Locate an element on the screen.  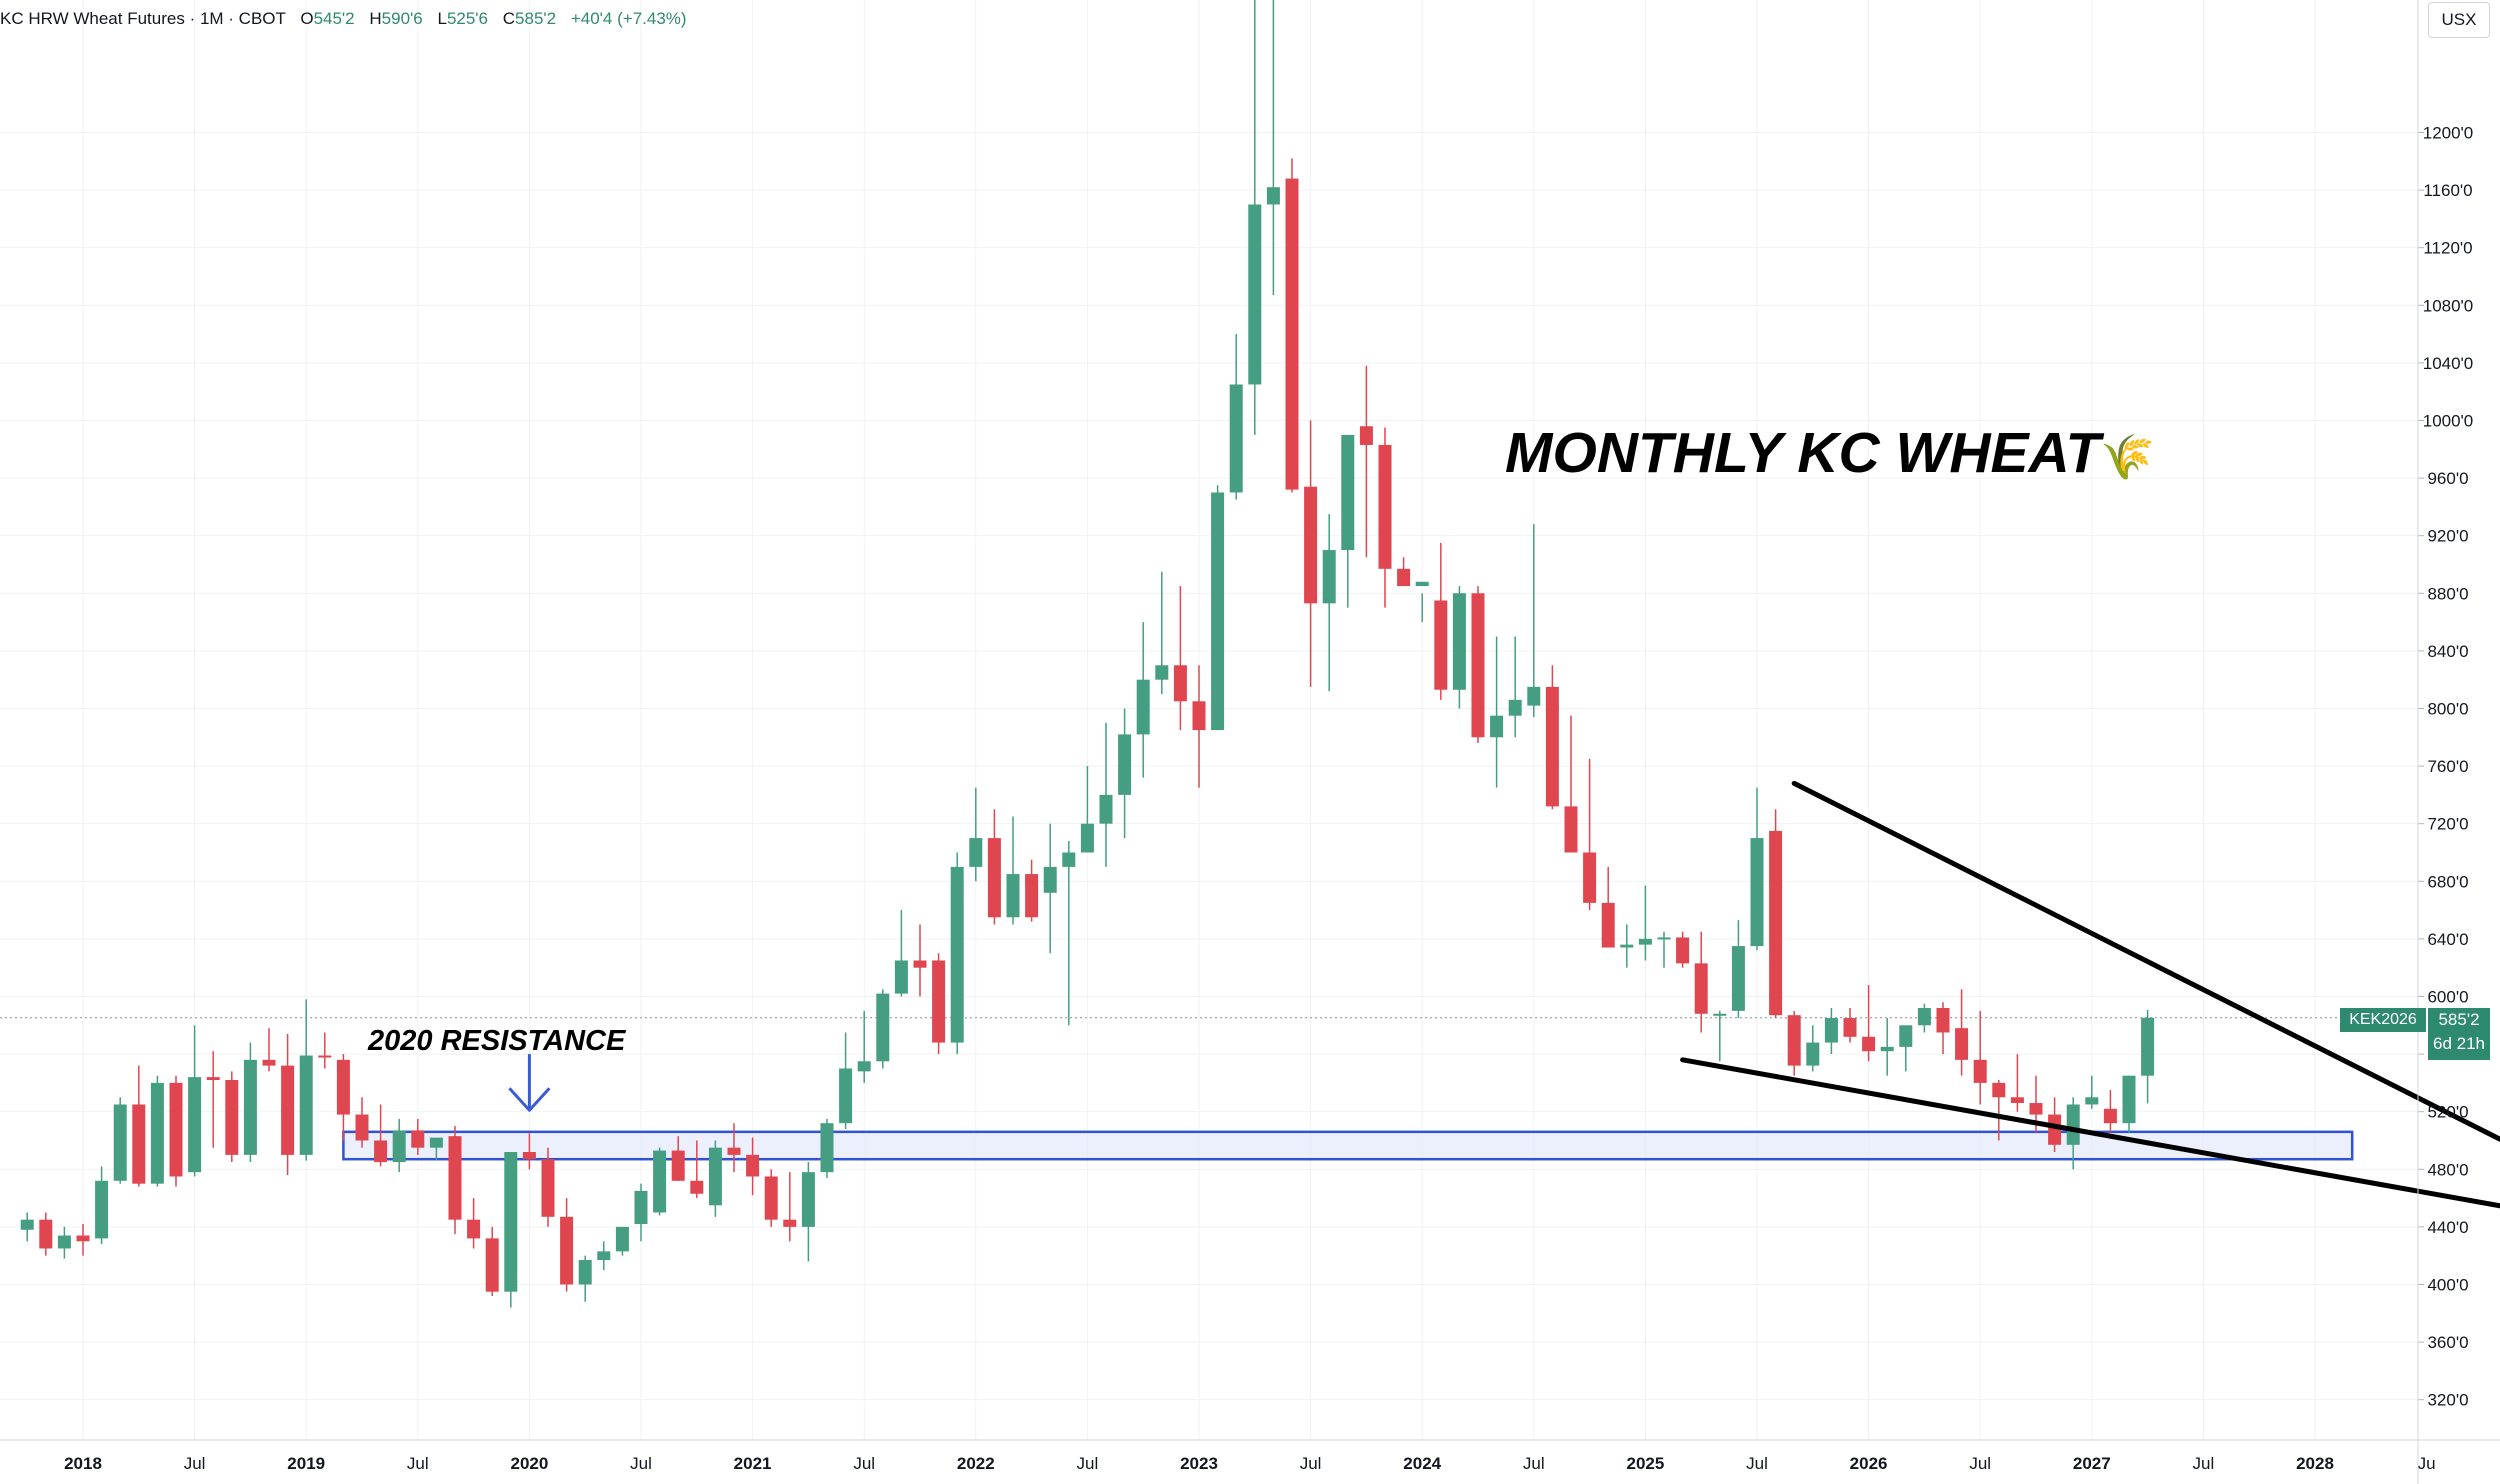
symbol-title: KC HRW Wheat Futures · 1M · CBOT is located at coordinates (143, 18).